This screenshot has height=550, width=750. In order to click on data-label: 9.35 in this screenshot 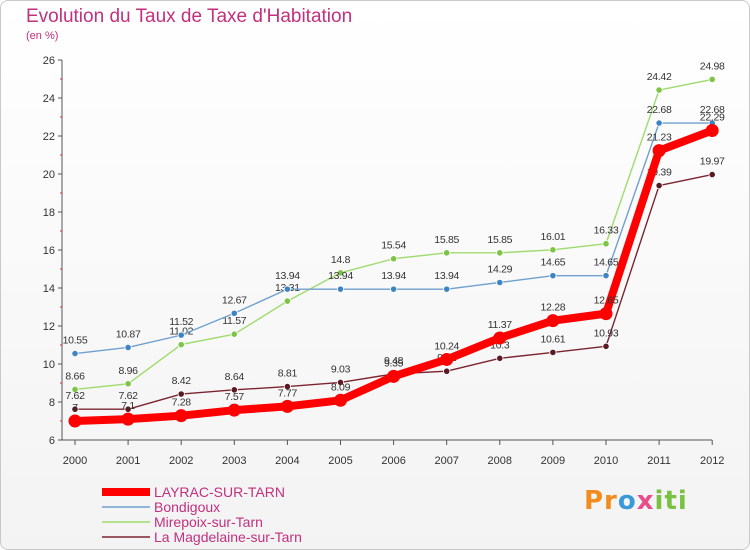, I will do `click(394, 363)`.